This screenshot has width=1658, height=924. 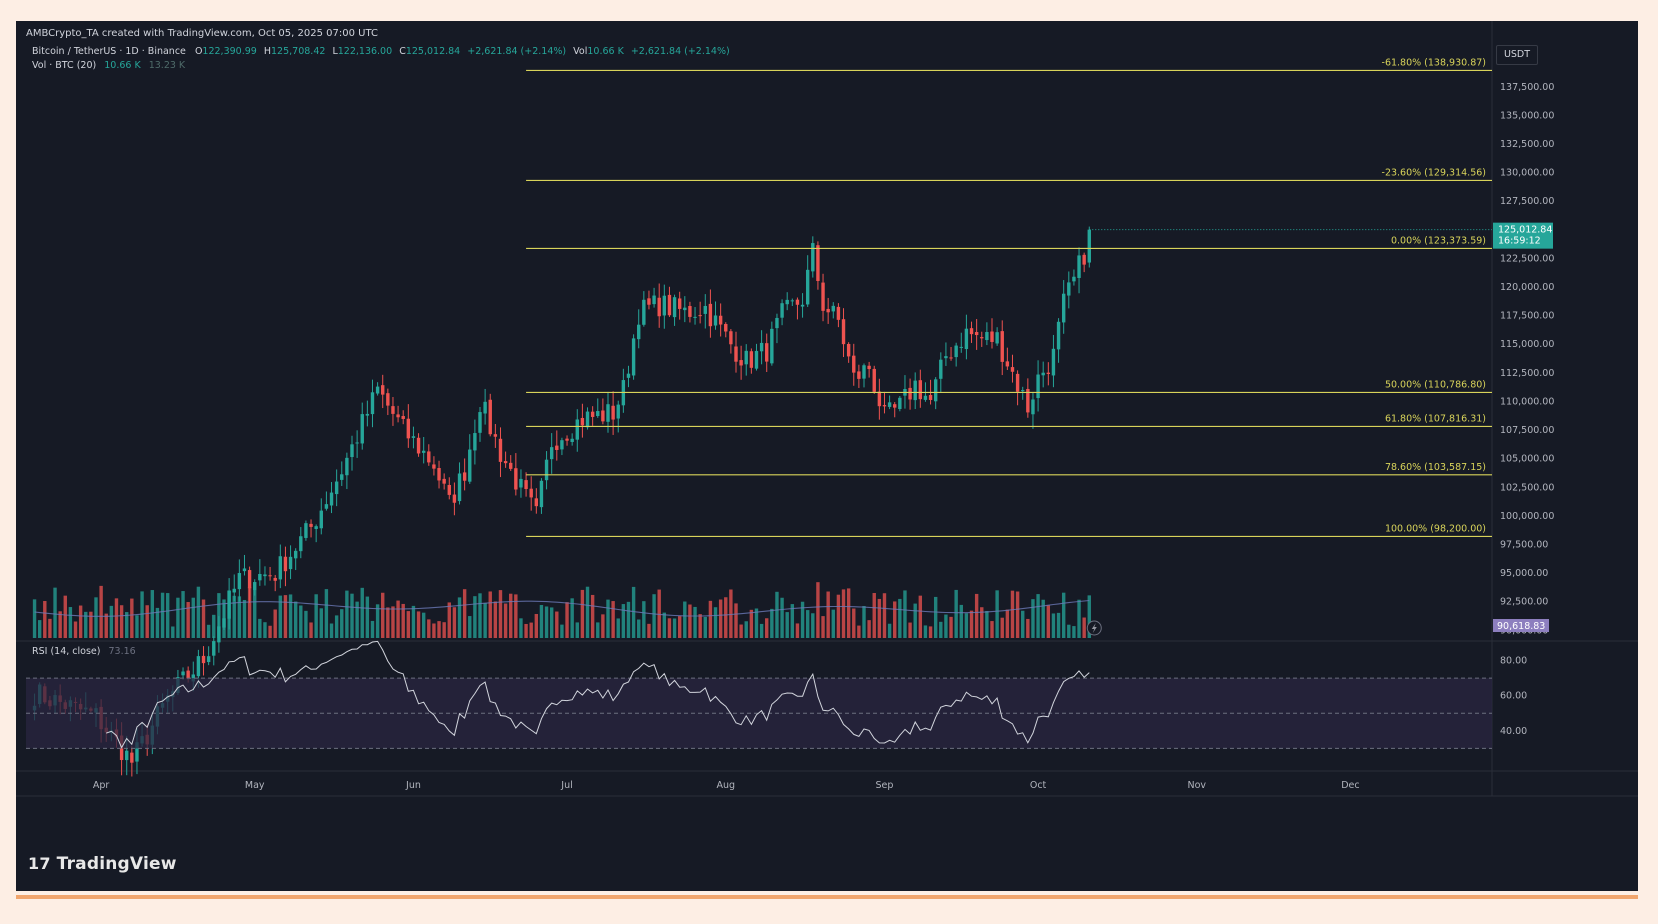 What do you see at coordinates (605, 51) in the screenshot?
I see `vol-inline-value: 10.66 K` at bounding box center [605, 51].